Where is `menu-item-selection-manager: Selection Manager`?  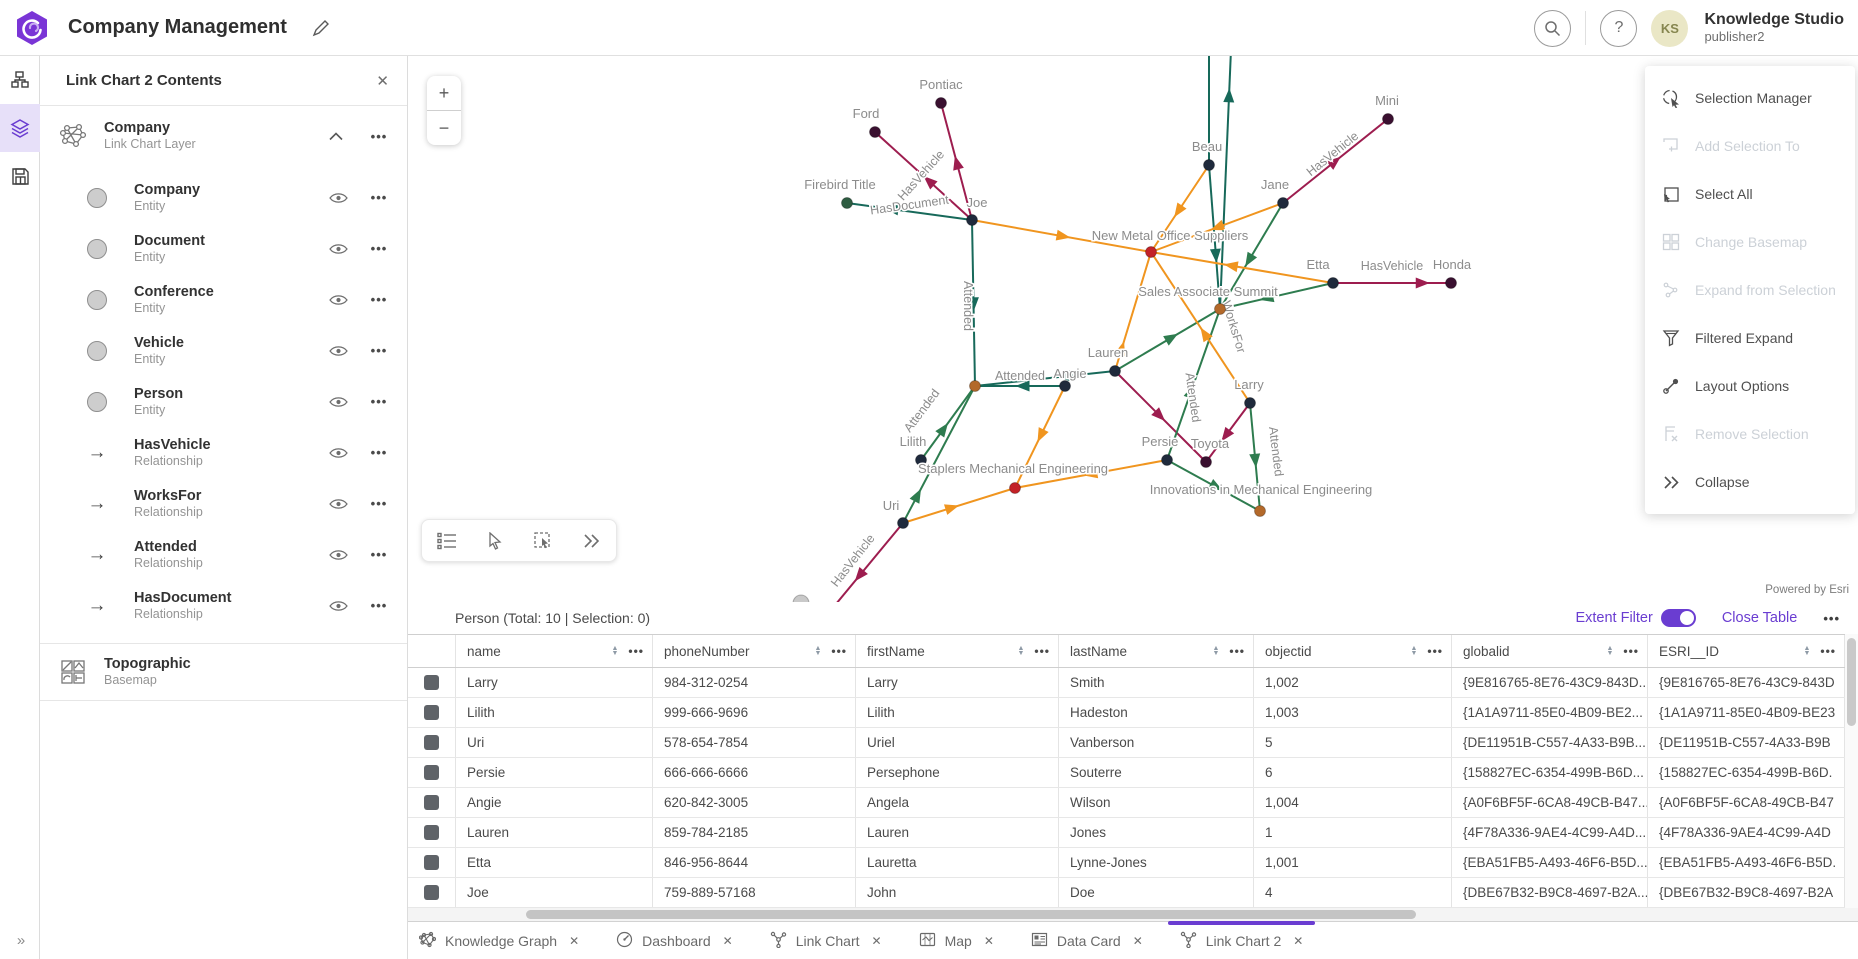 menu-item-selection-manager: Selection Manager is located at coordinates (1750, 98).